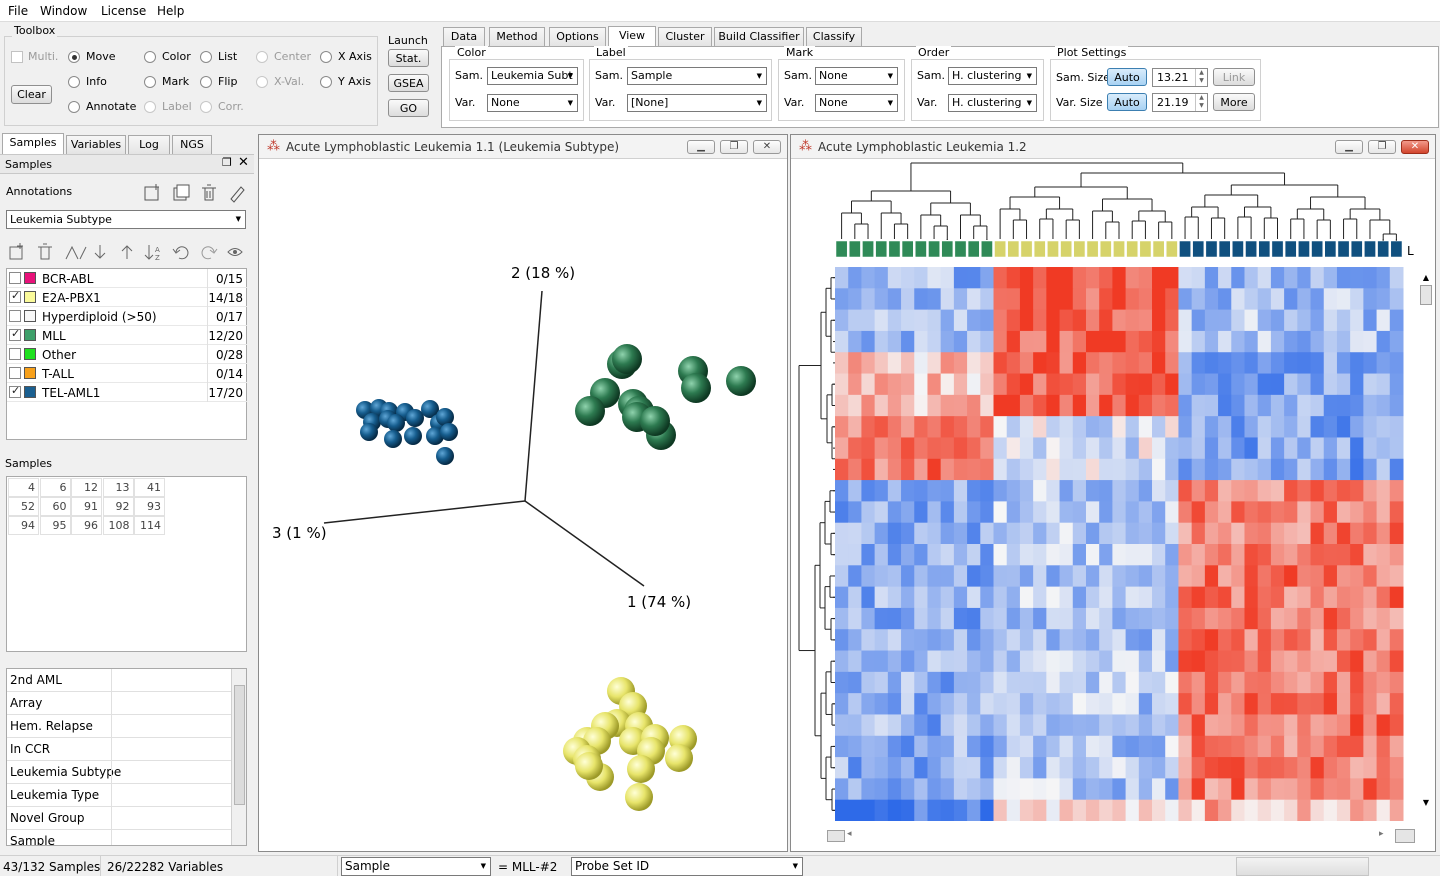  Describe the element at coordinates (849, 834) in the screenshot. I see `scroll-left-arrow: ◂` at that location.